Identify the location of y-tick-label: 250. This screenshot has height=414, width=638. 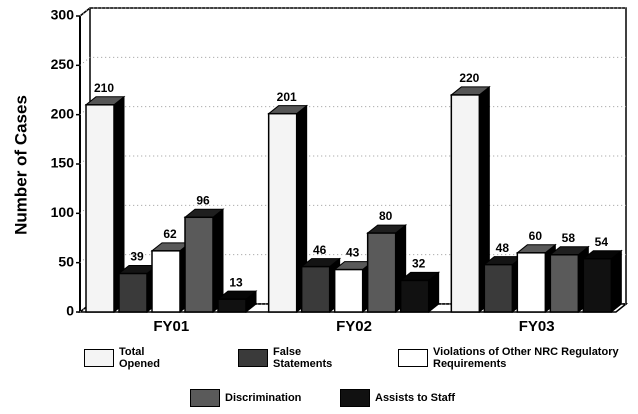
(63, 64).